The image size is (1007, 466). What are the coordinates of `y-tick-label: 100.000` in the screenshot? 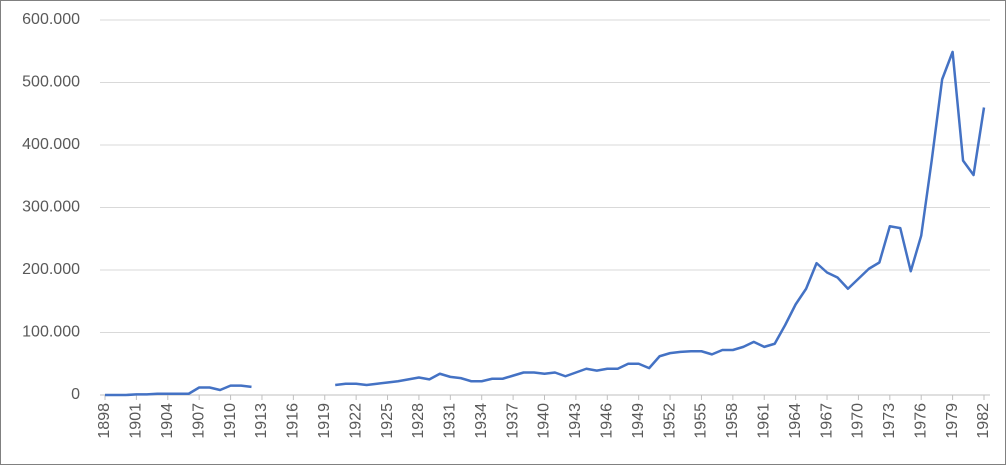 It's located at (51, 332).